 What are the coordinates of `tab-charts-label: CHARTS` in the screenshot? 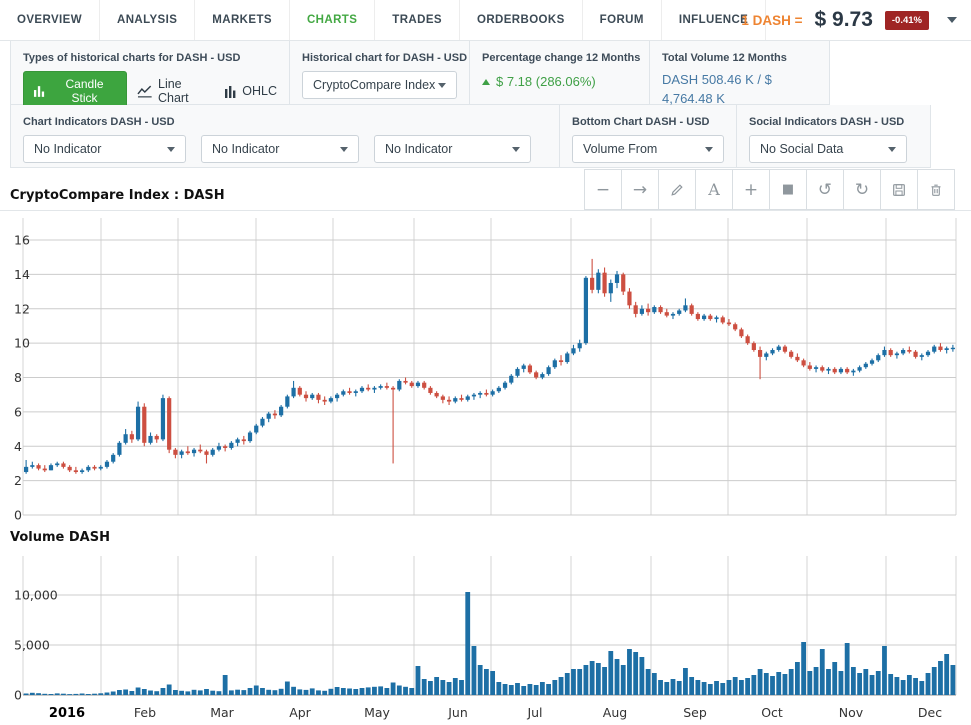 It's located at (332, 20).